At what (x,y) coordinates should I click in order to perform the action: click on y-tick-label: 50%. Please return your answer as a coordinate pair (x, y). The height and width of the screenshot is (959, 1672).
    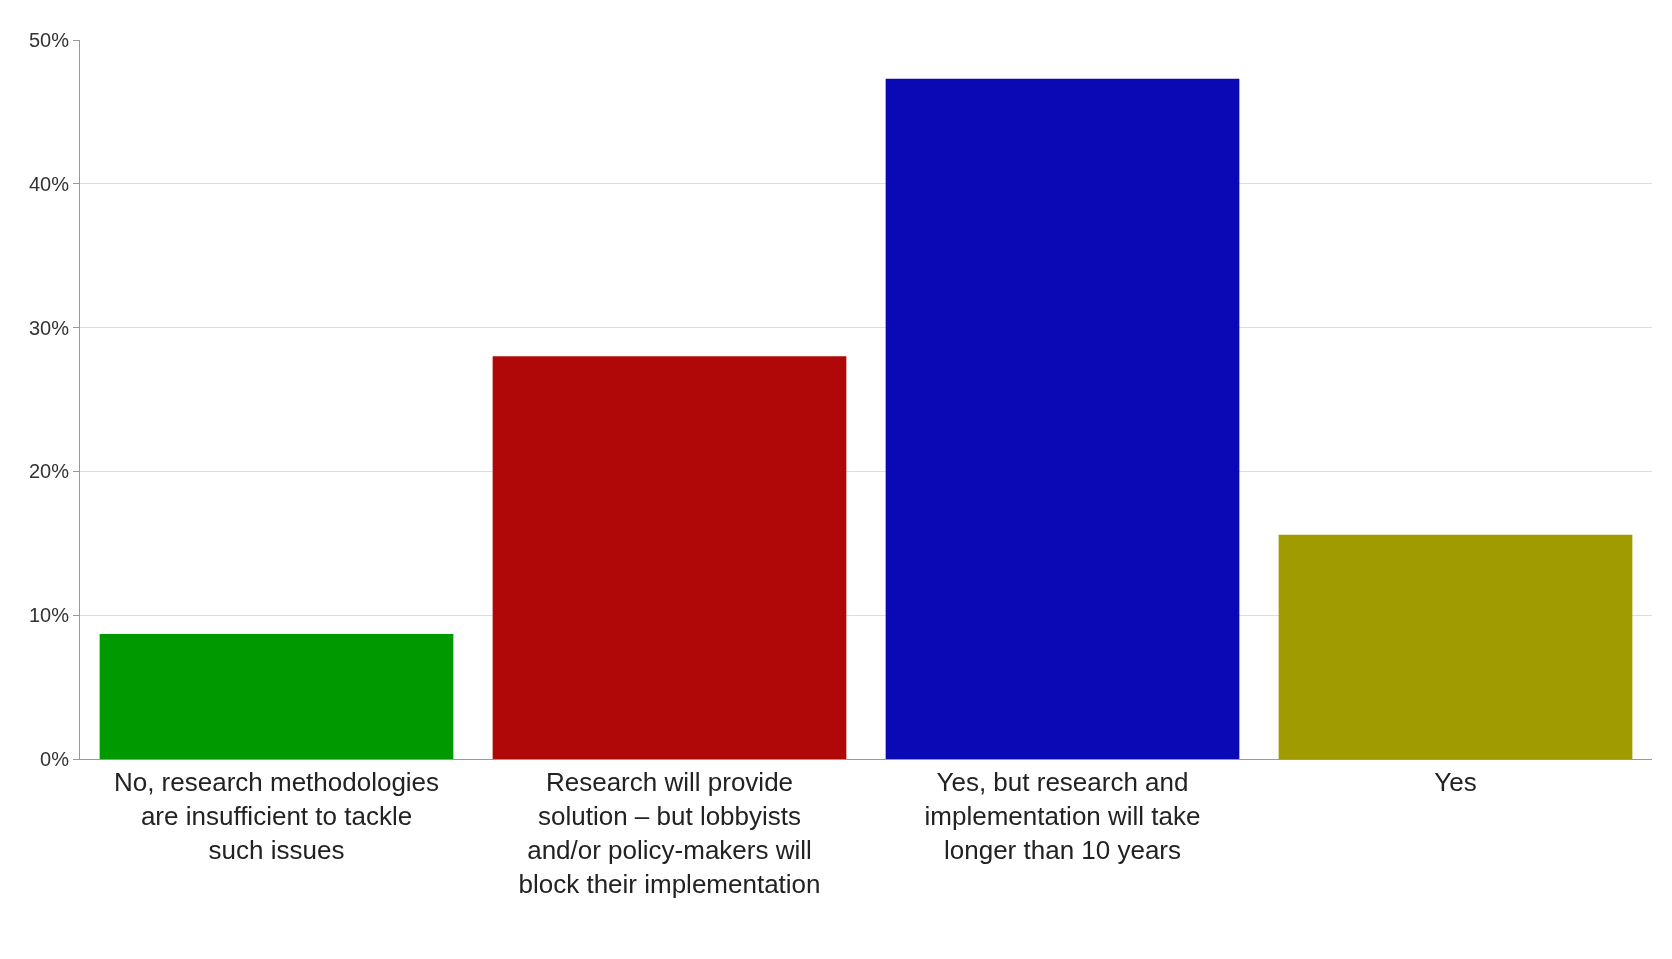
    Looking at the image, I should click on (49, 40).